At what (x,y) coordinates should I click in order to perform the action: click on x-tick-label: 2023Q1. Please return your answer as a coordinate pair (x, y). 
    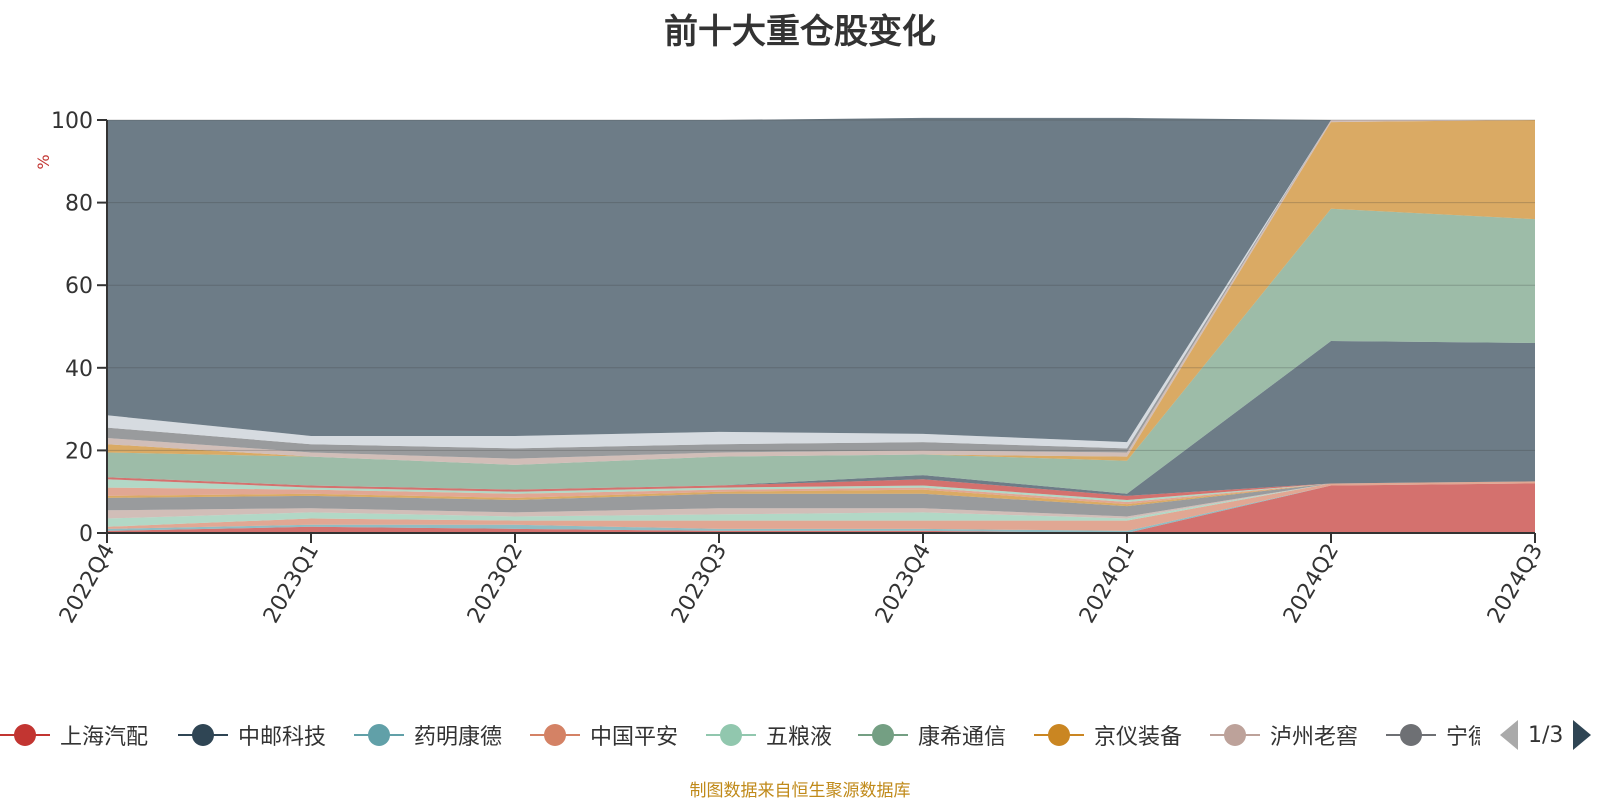
    Looking at the image, I should click on (291, 584).